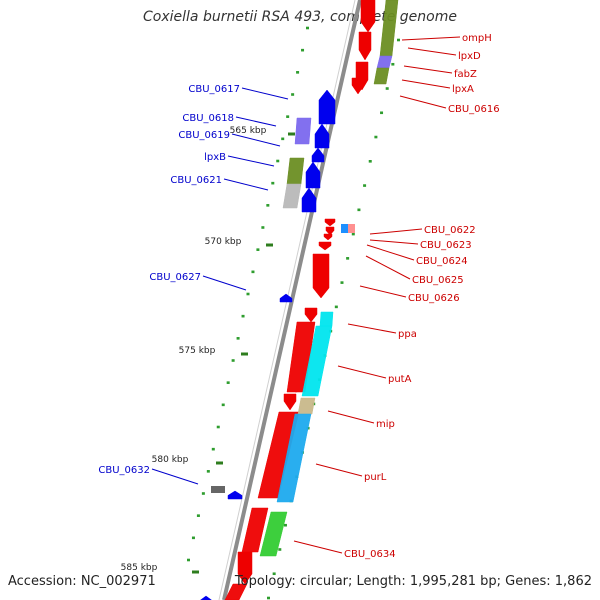  Describe the element at coordinates (82, 581) in the screenshot. I see `accession-text: Accession: NC_002971` at that location.